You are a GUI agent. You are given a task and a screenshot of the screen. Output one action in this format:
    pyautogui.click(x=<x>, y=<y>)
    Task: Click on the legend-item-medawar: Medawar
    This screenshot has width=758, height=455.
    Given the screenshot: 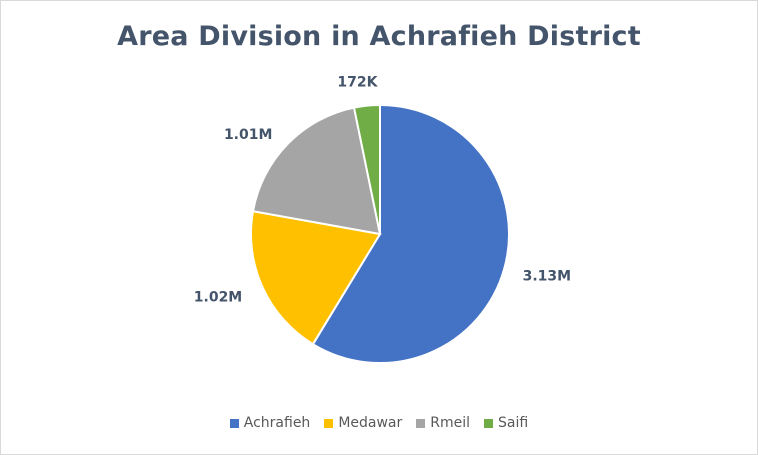 What is the action you would take?
    pyautogui.click(x=363, y=423)
    